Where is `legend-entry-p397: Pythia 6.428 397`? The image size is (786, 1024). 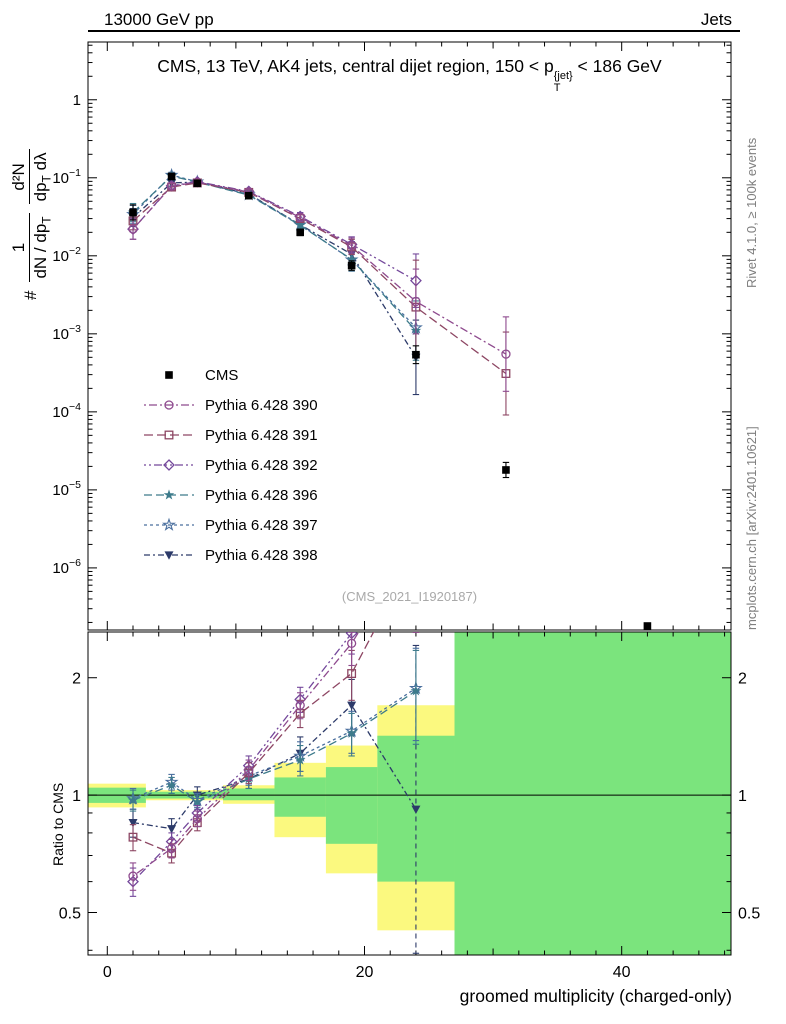
legend-entry-p397: Pythia 6.428 397 is located at coordinates (230, 525).